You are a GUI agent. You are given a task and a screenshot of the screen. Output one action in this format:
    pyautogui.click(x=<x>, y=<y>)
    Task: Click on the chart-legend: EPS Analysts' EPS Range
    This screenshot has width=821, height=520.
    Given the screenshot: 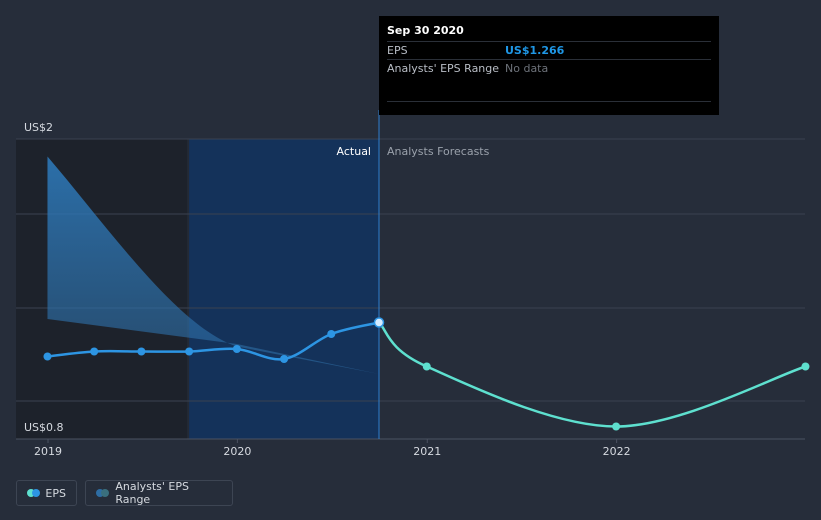 What is the action you would take?
    pyautogui.click(x=124, y=493)
    